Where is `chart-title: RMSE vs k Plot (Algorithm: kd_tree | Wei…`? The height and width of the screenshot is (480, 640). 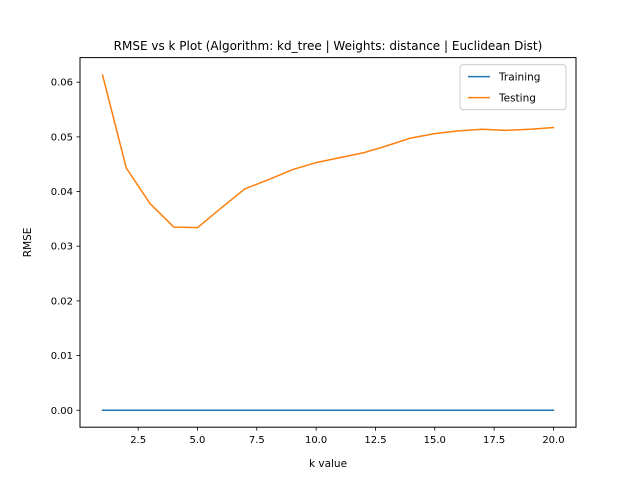
chart-title: RMSE vs k Plot (Algorithm: kd_tree | Wei… is located at coordinates (328, 46).